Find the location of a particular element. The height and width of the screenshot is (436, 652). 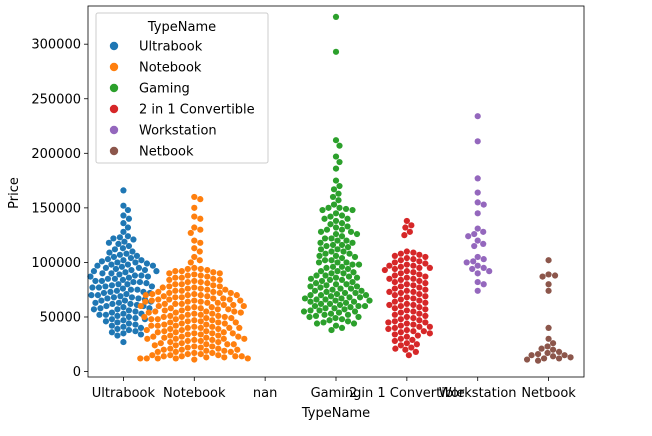

y-tick-label: 150000 is located at coordinates (56, 208).